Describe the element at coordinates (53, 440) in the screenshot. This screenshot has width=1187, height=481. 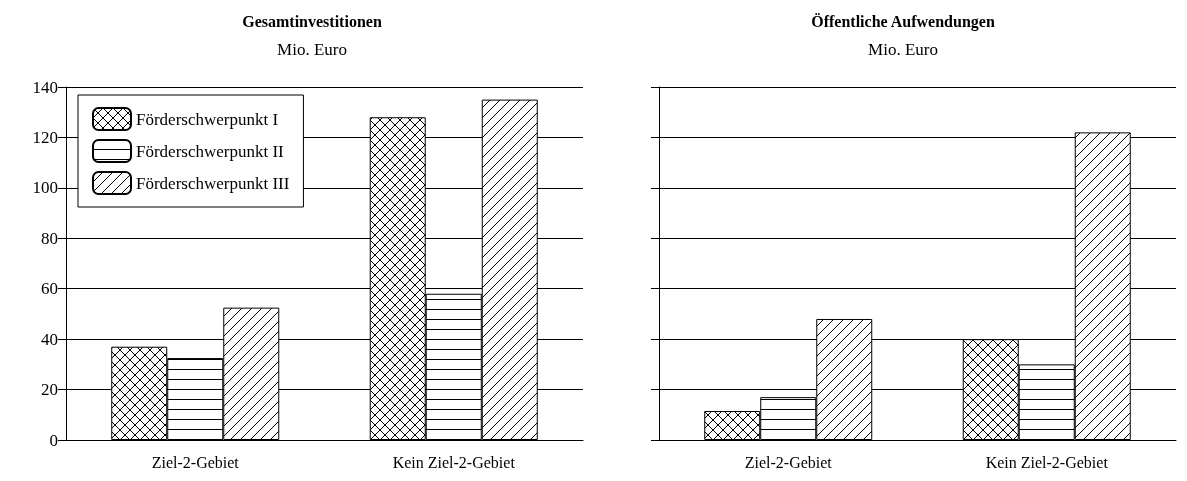
I see `y-tick-label: 0` at that location.